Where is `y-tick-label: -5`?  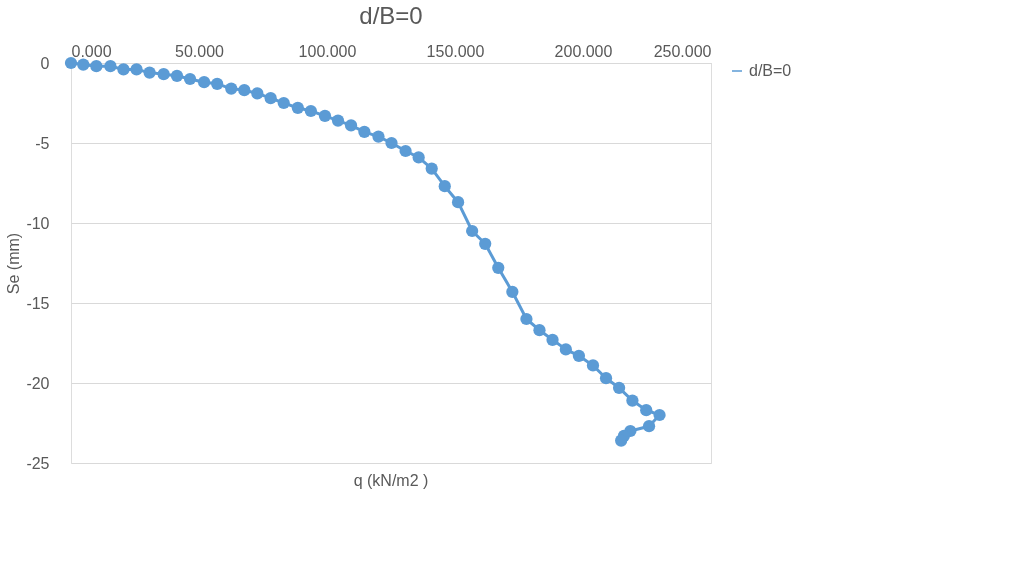 y-tick-label: -5 is located at coordinates (42, 143).